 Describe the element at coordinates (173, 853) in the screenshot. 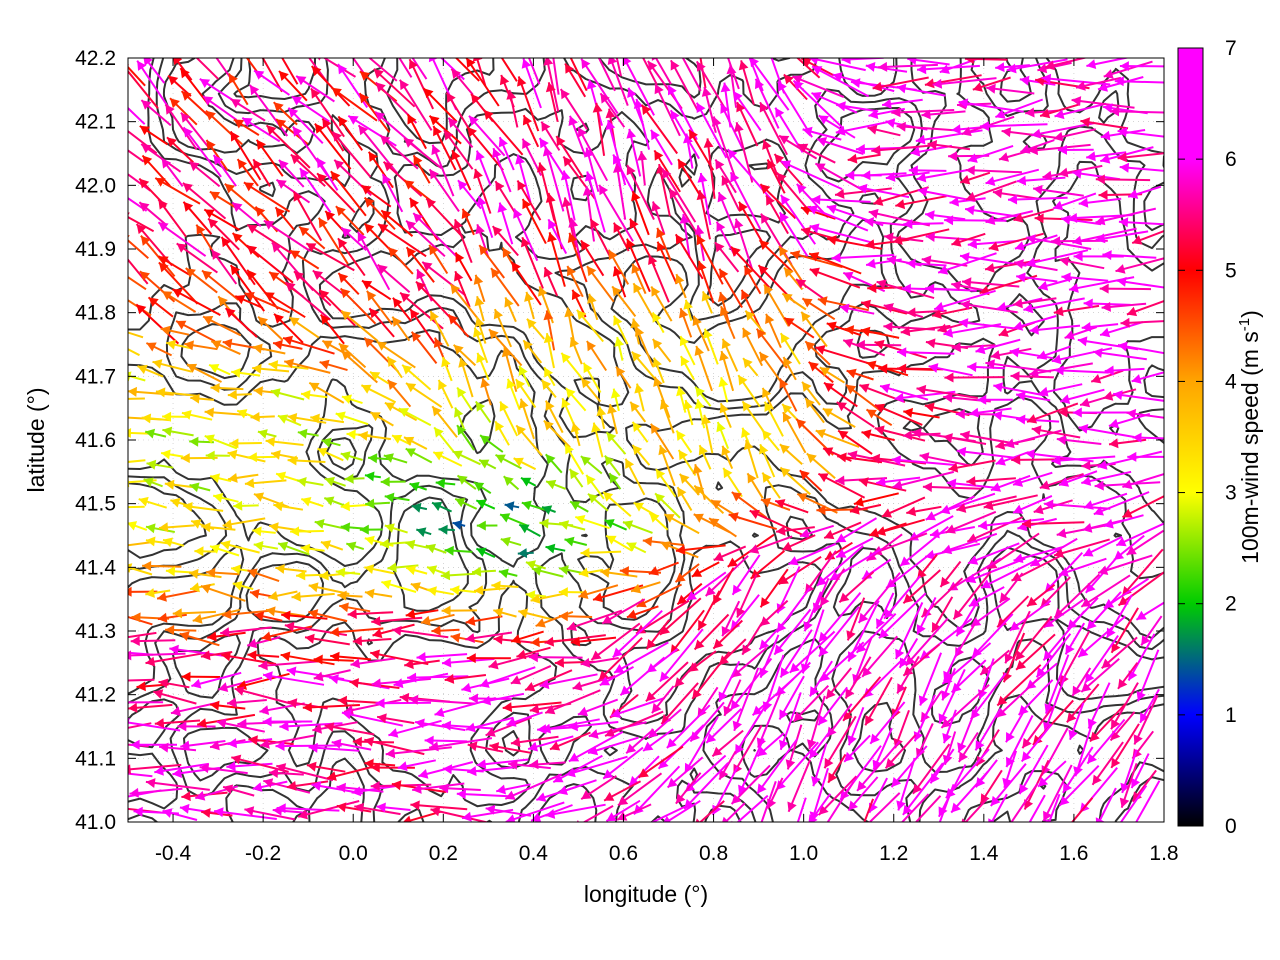

I see `x-tick-label: -0.4` at that location.